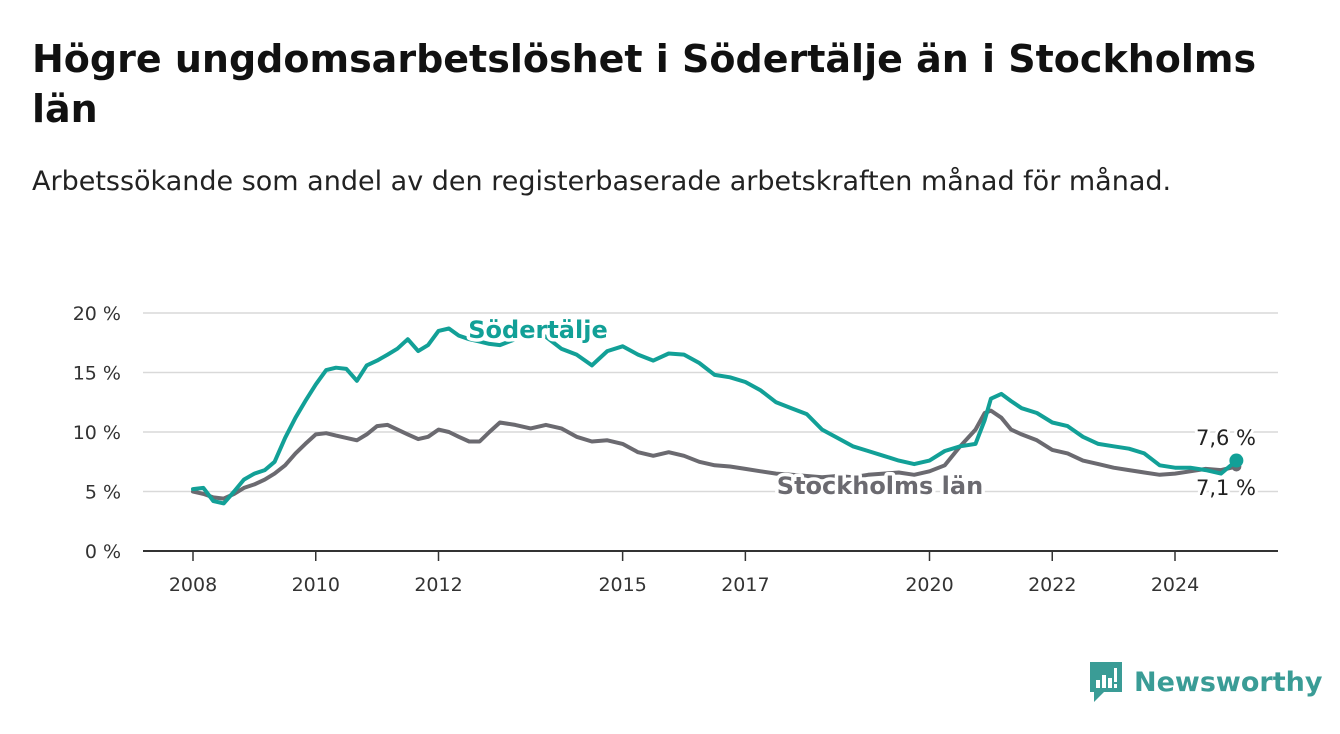 This screenshot has height=734, width=1340. I want to click on x-tick-label: 2020, so click(929, 585).